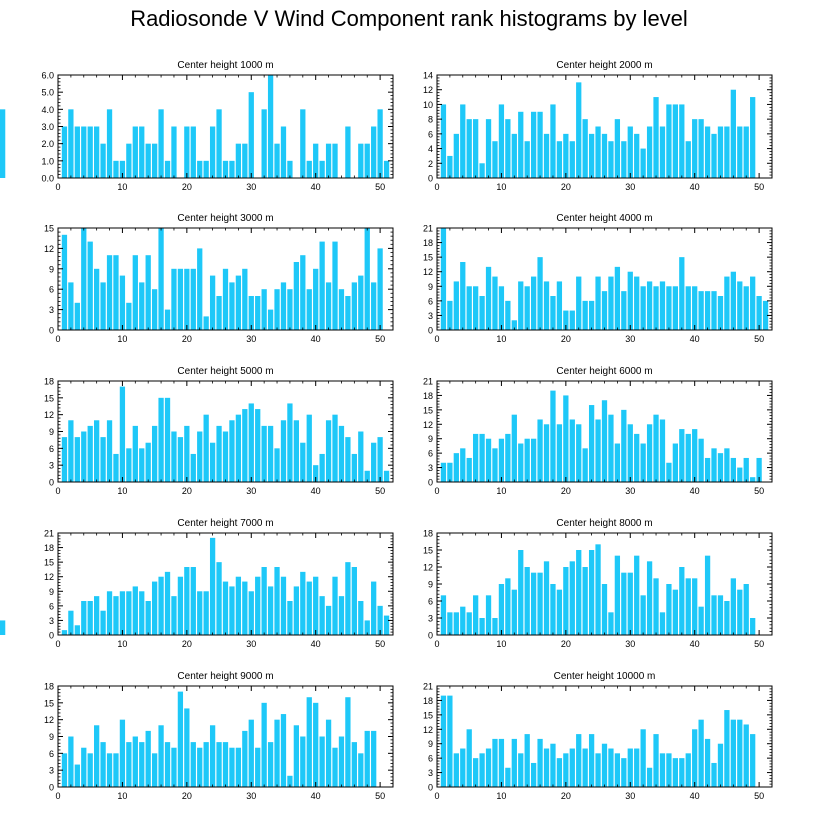 The height and width of the screenshot is (824, 818). Describe the element at coordinates (604, 218) in the screenshot. I see `panel-title: Center height 4000 m` at that location.